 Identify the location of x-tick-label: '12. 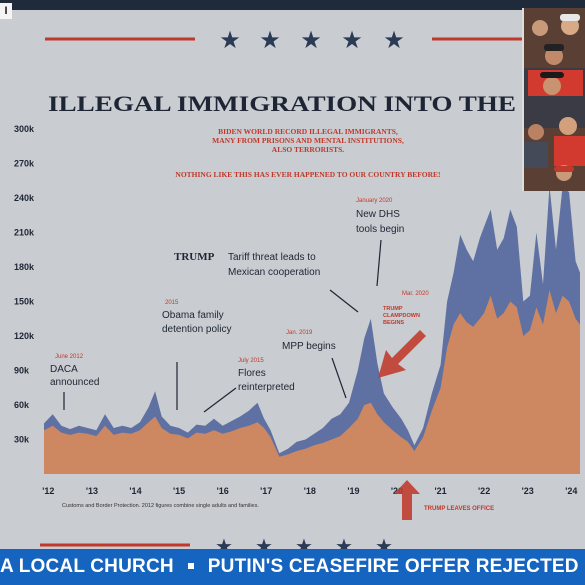
(48, 491).